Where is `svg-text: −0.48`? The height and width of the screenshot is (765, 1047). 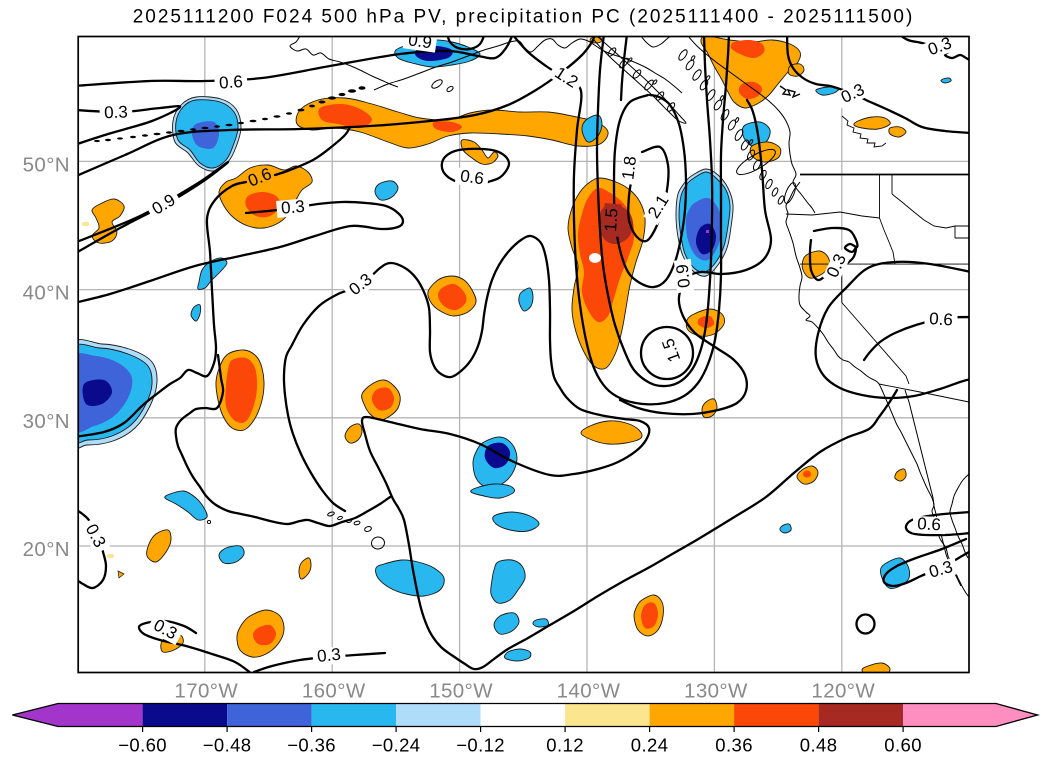
svg-text: −0.48 is located at coordinates (227, 745).